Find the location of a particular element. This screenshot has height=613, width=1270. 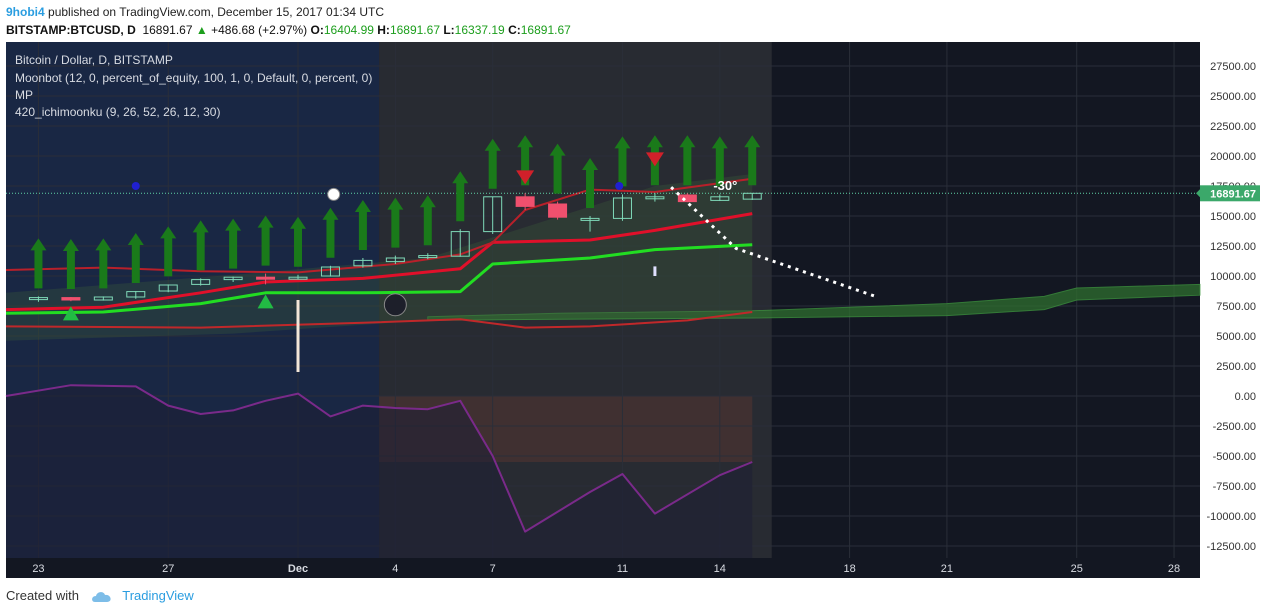

price-tag is located at coordinates (1230, 193).